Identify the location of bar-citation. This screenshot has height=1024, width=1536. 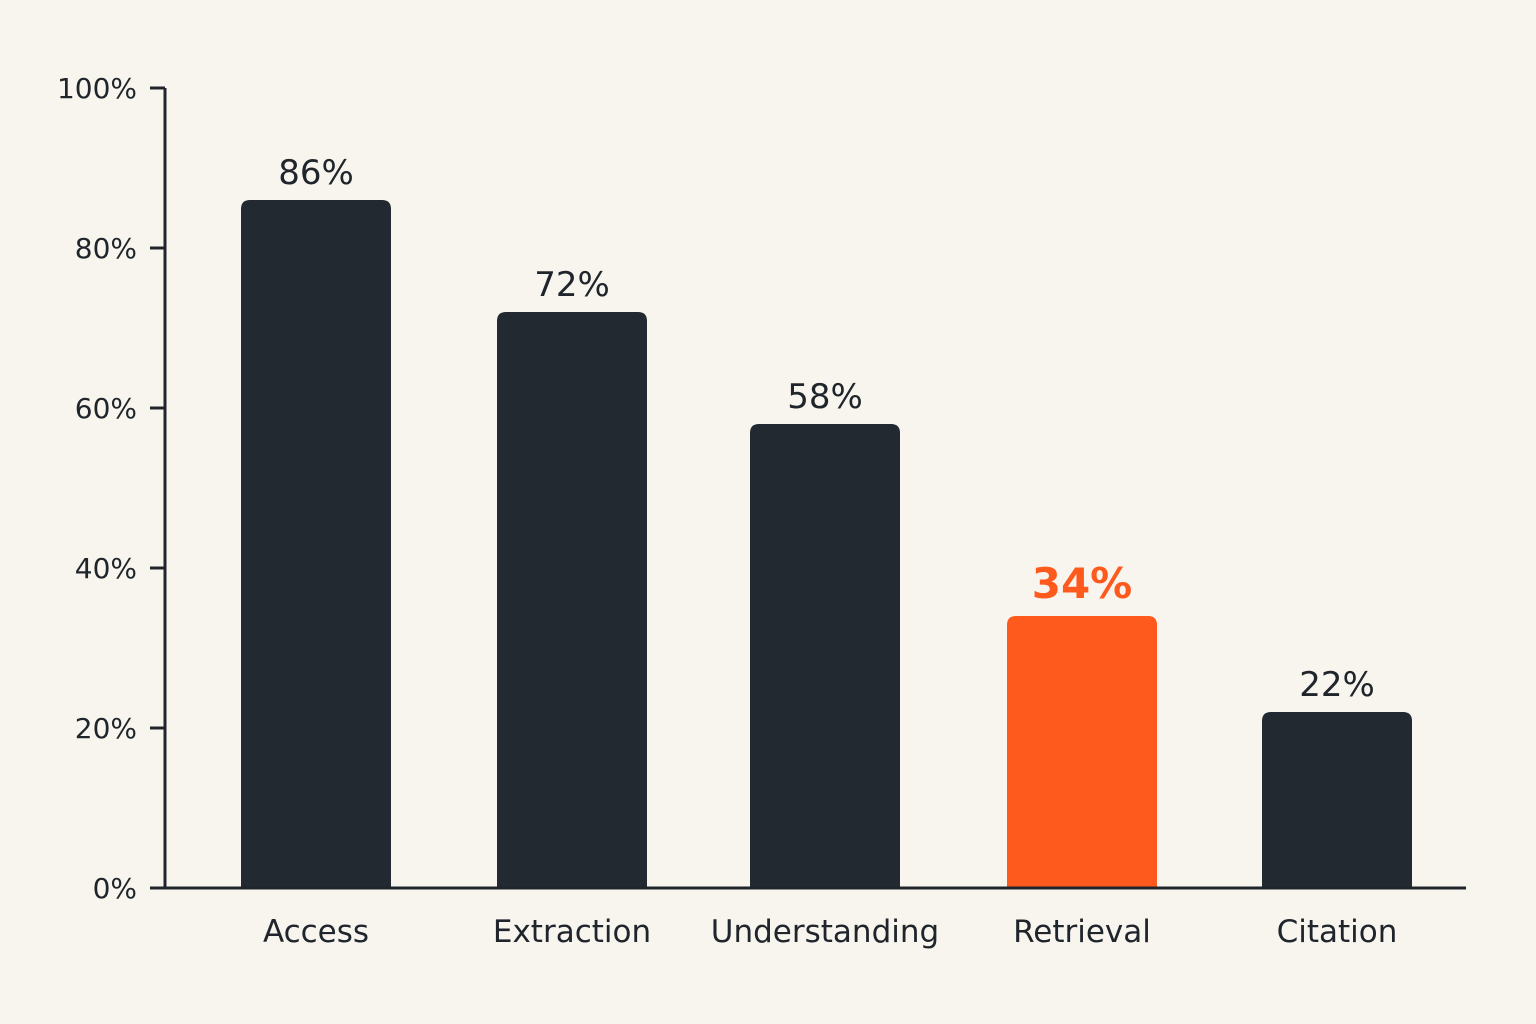
(1337, 800).